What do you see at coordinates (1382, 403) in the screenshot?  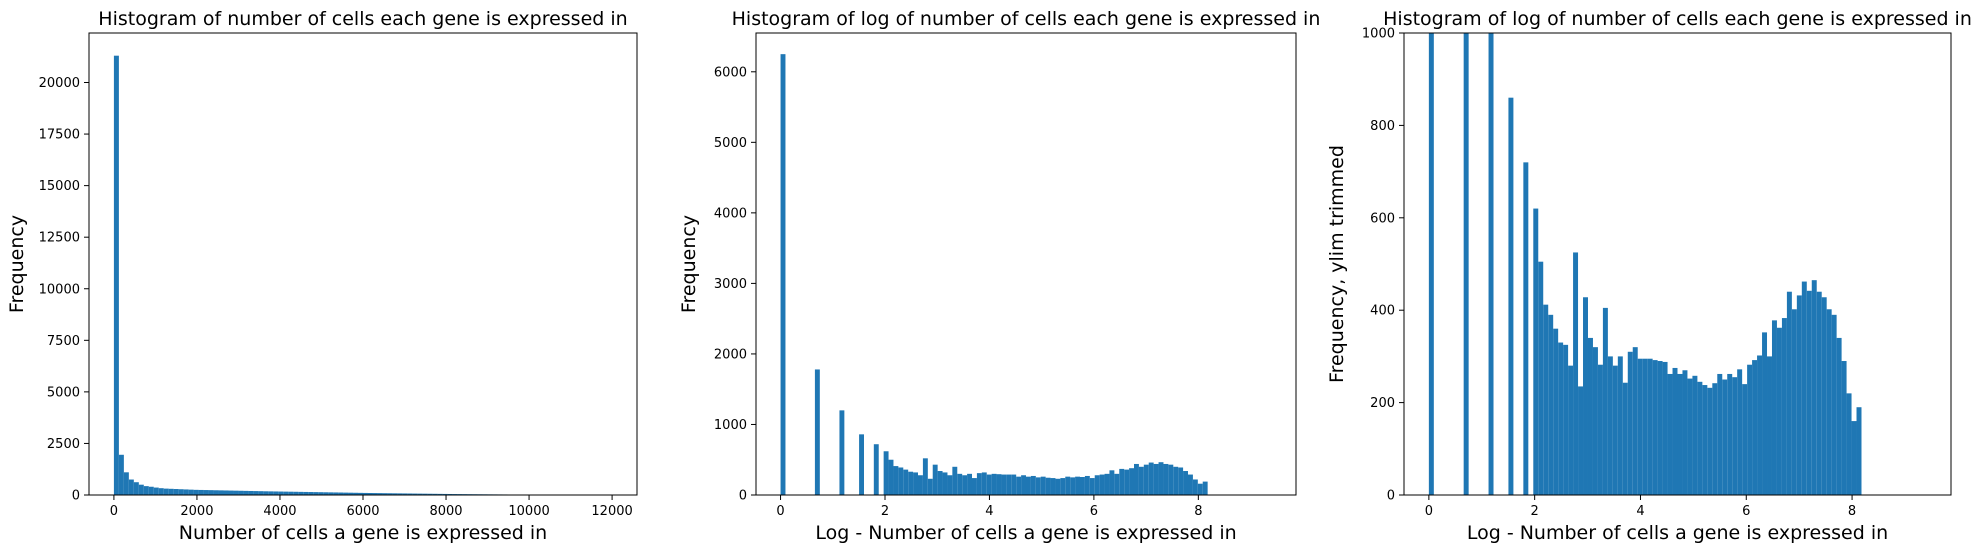 I see `y-tick-label: 200` at bounding box center [1382, 403].